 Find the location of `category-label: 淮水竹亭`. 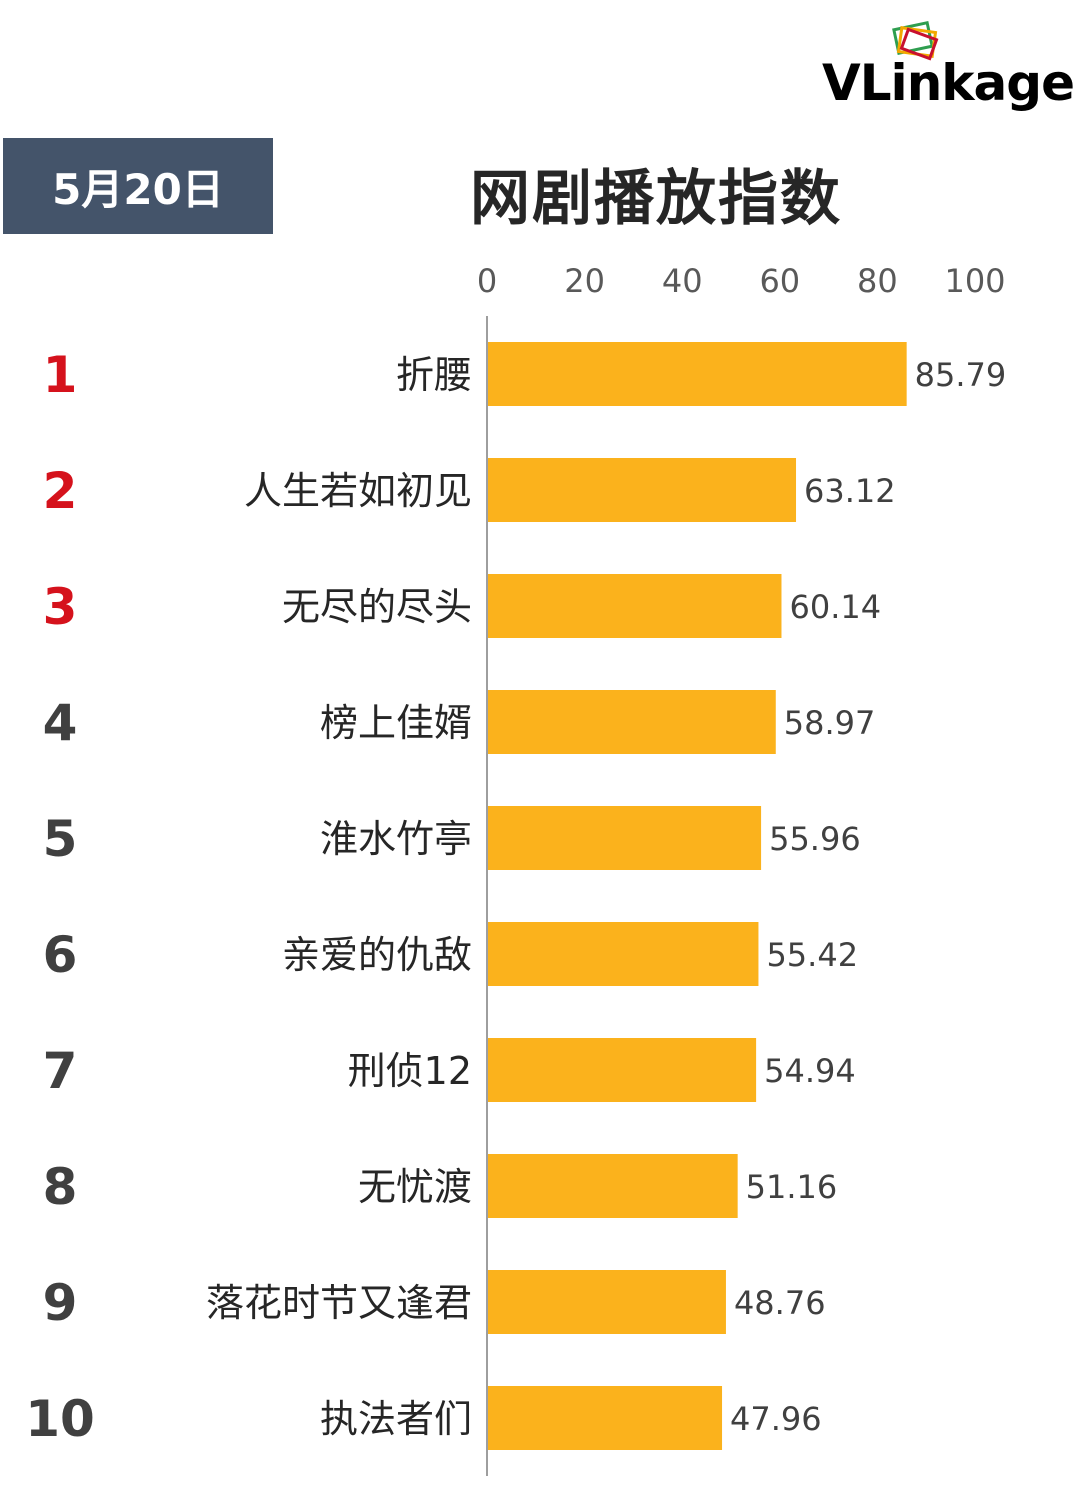

category-label: 淮水竹亭 is located at coordinates (396, 839).